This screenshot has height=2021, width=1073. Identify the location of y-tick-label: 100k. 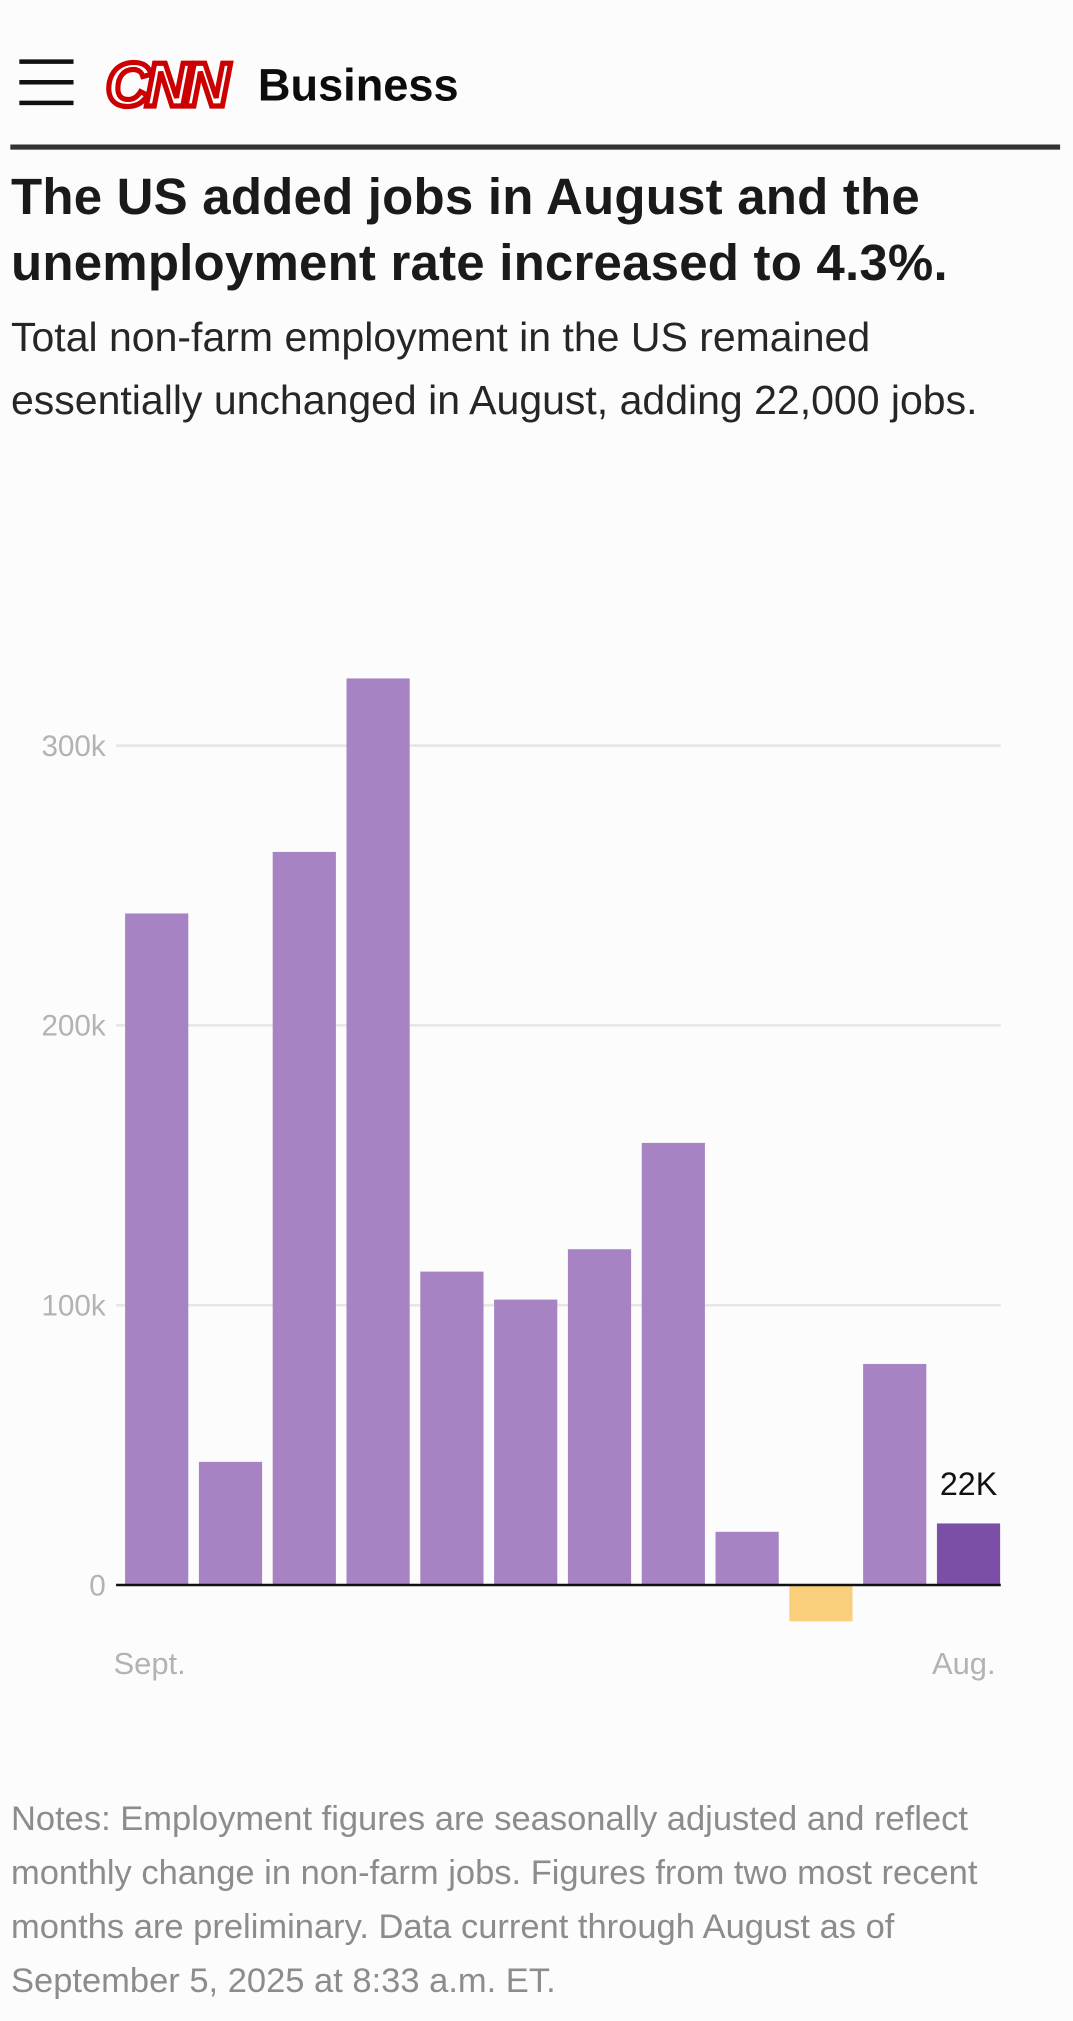
(73, 1306).